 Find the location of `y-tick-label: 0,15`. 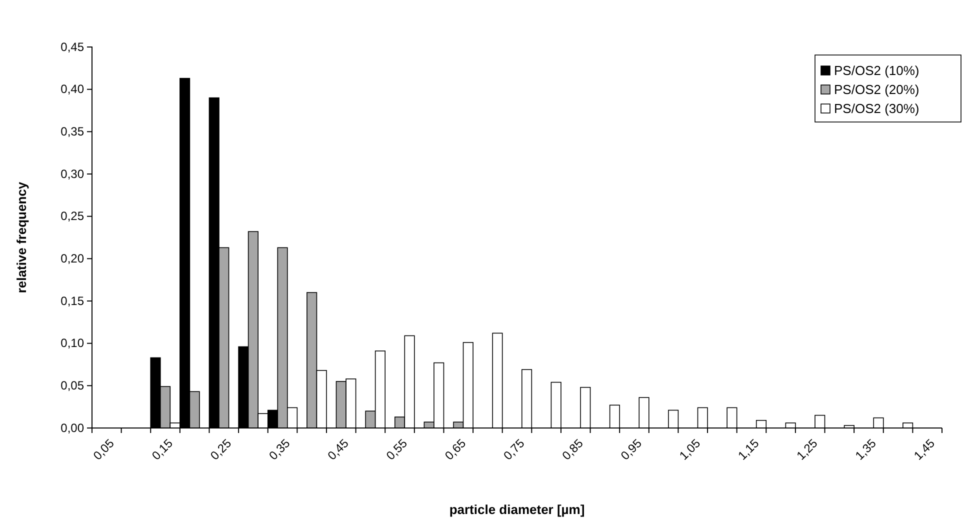

y-tick-label: 0,15 is located at coordinates (72, 301).